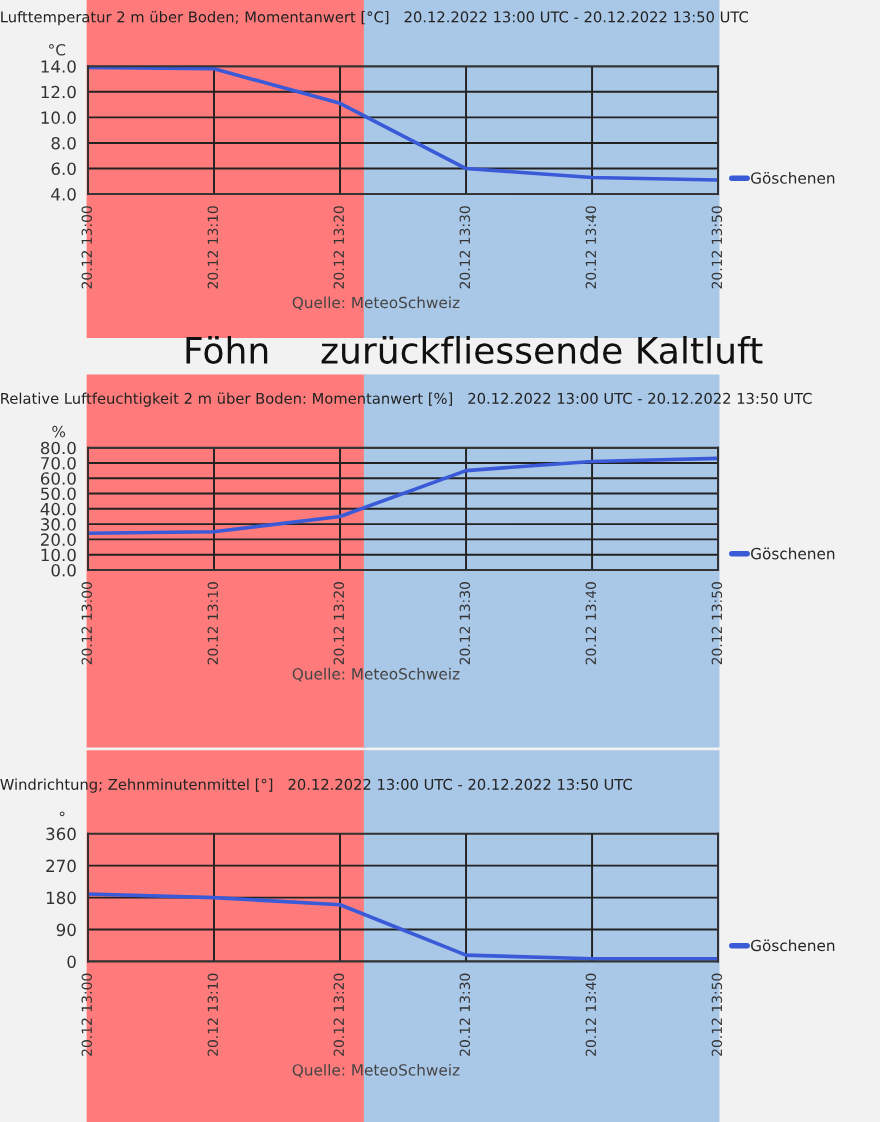  Describe the element at coordinates (63, 194) in the screenshot. I see `y-tick-label: 4.0` at that location.